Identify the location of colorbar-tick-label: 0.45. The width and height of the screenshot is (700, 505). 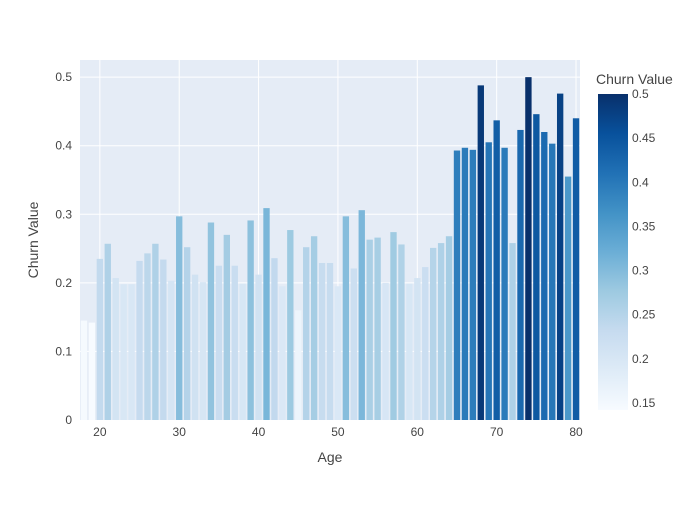
(644, 138).